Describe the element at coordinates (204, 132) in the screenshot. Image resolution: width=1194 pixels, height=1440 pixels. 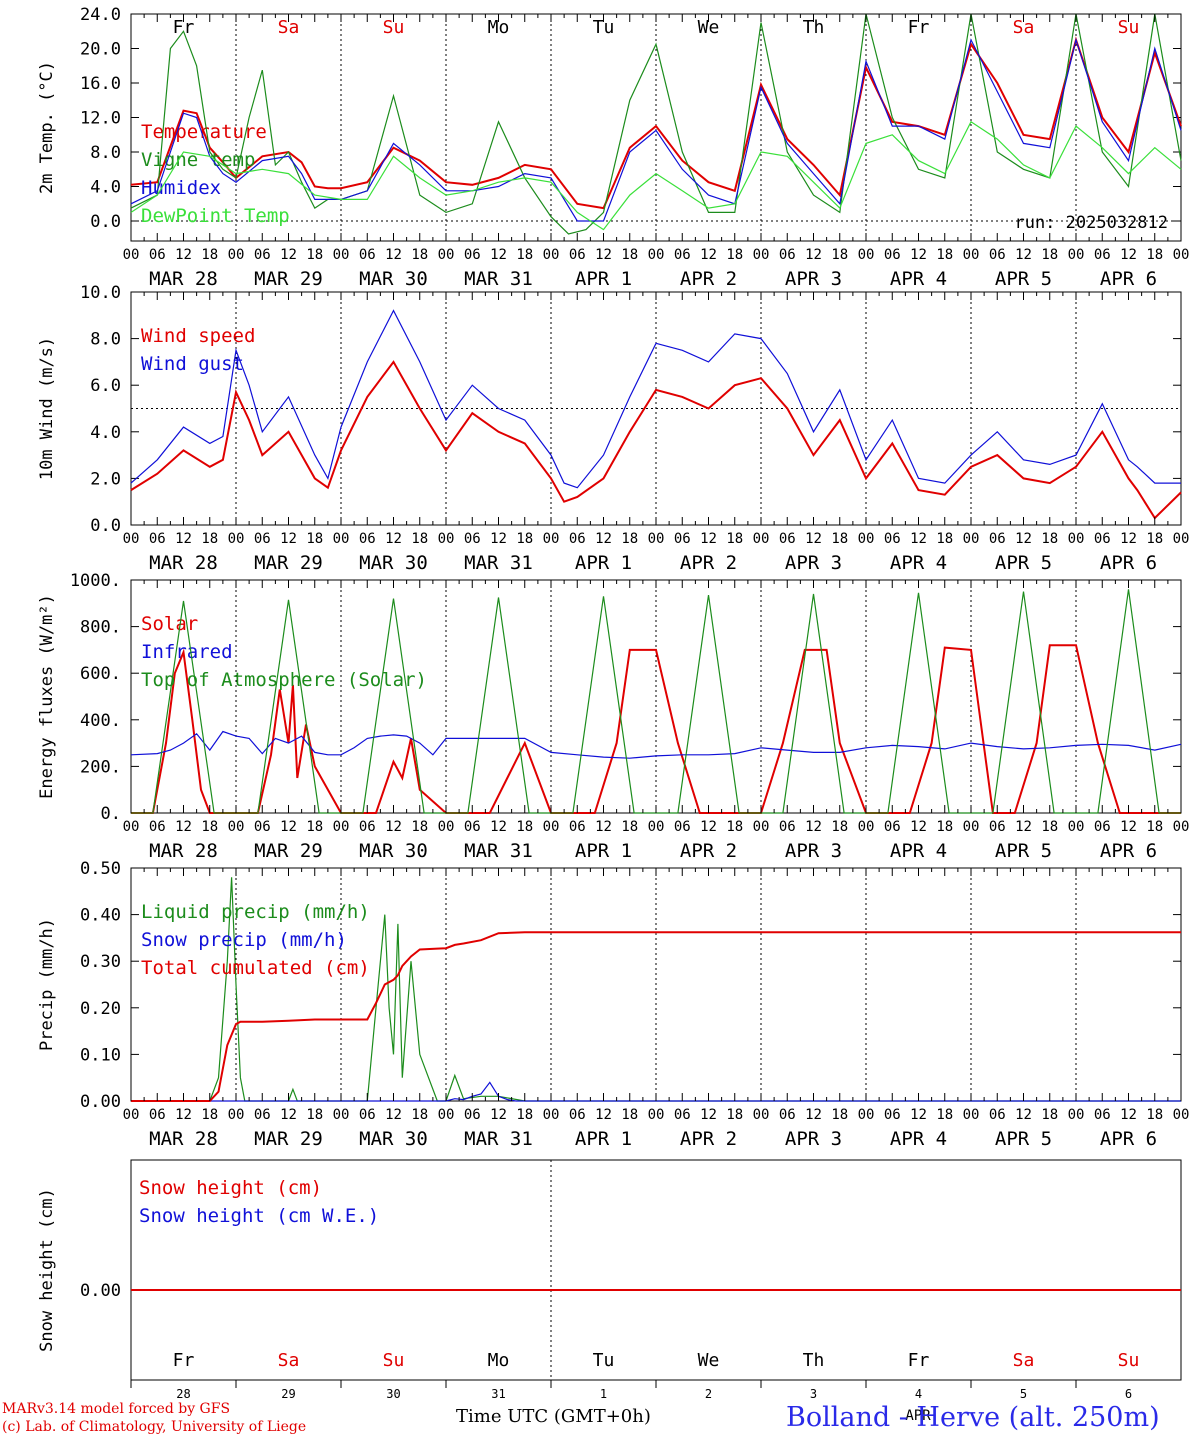
I see `legend-entry: Temperature` at that location.